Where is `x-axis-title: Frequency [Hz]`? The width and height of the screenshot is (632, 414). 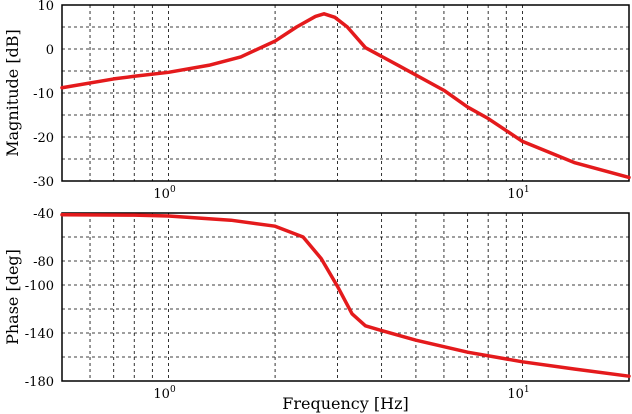 x-axis-title: Frequency [Hz] is located at coordinates (345, 403).